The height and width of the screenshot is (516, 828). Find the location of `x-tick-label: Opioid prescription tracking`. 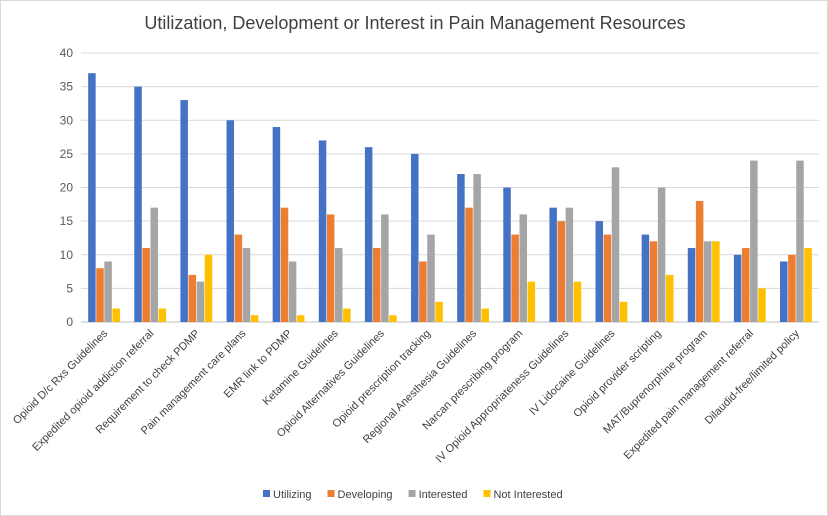

x-tick-label: Opioid prescription tracking is located at coordinates (381, 379).